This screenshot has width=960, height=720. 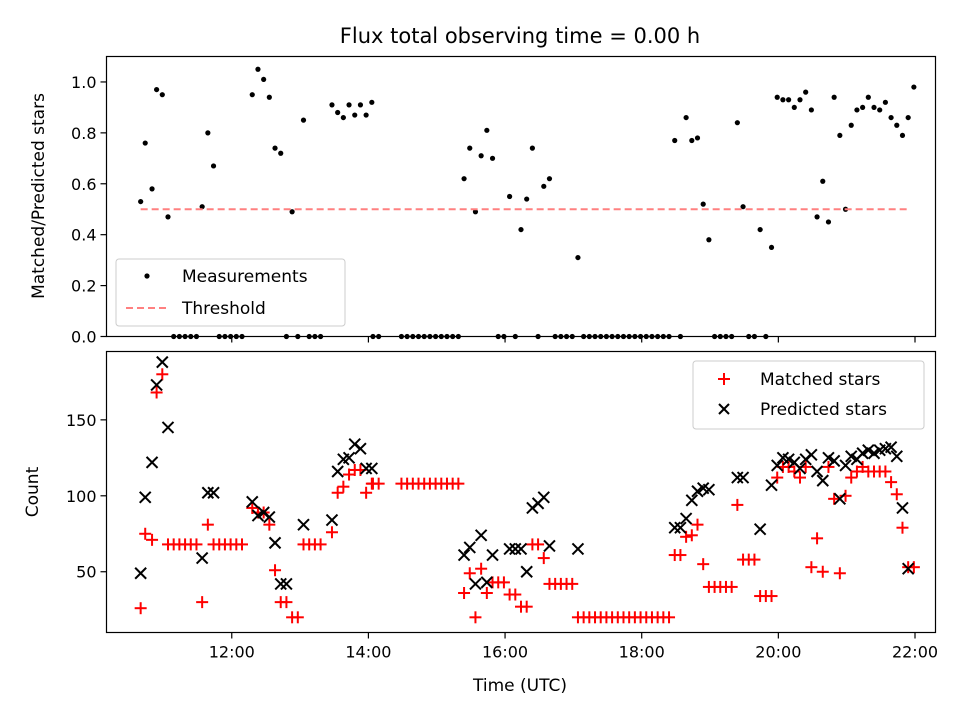 I want to click on legend-box, so click(x=808, y=395).